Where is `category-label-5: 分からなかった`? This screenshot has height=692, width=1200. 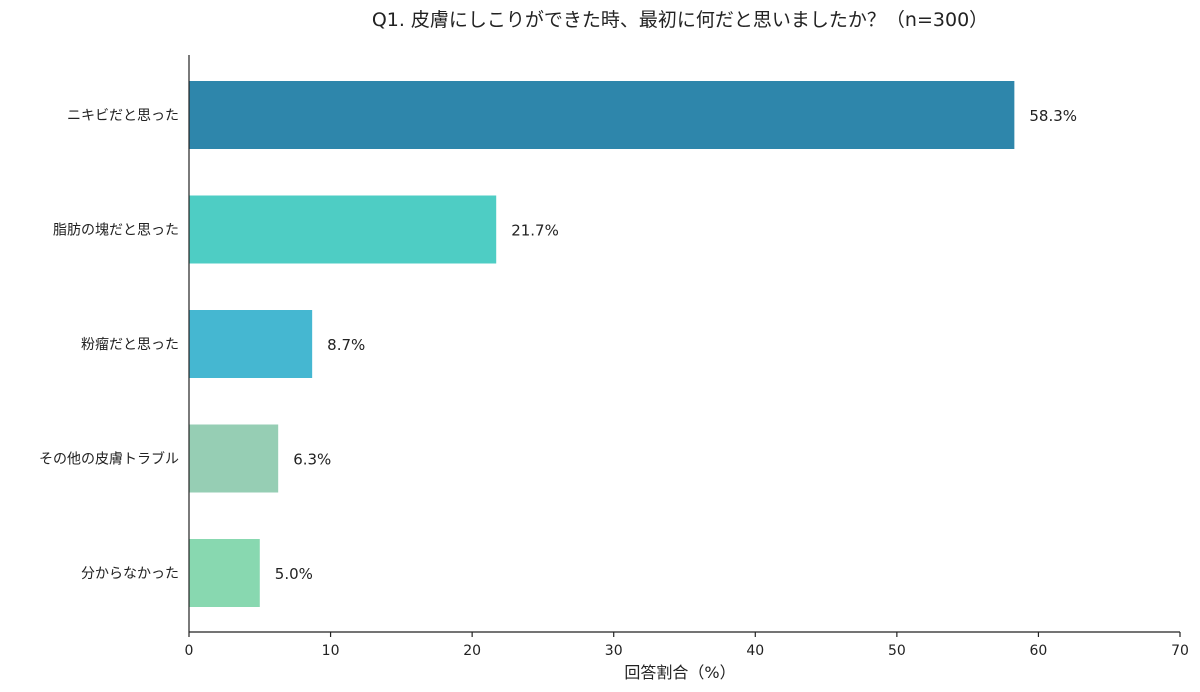 category-label-5: 分からなかった is located at coordinates (130, 574).